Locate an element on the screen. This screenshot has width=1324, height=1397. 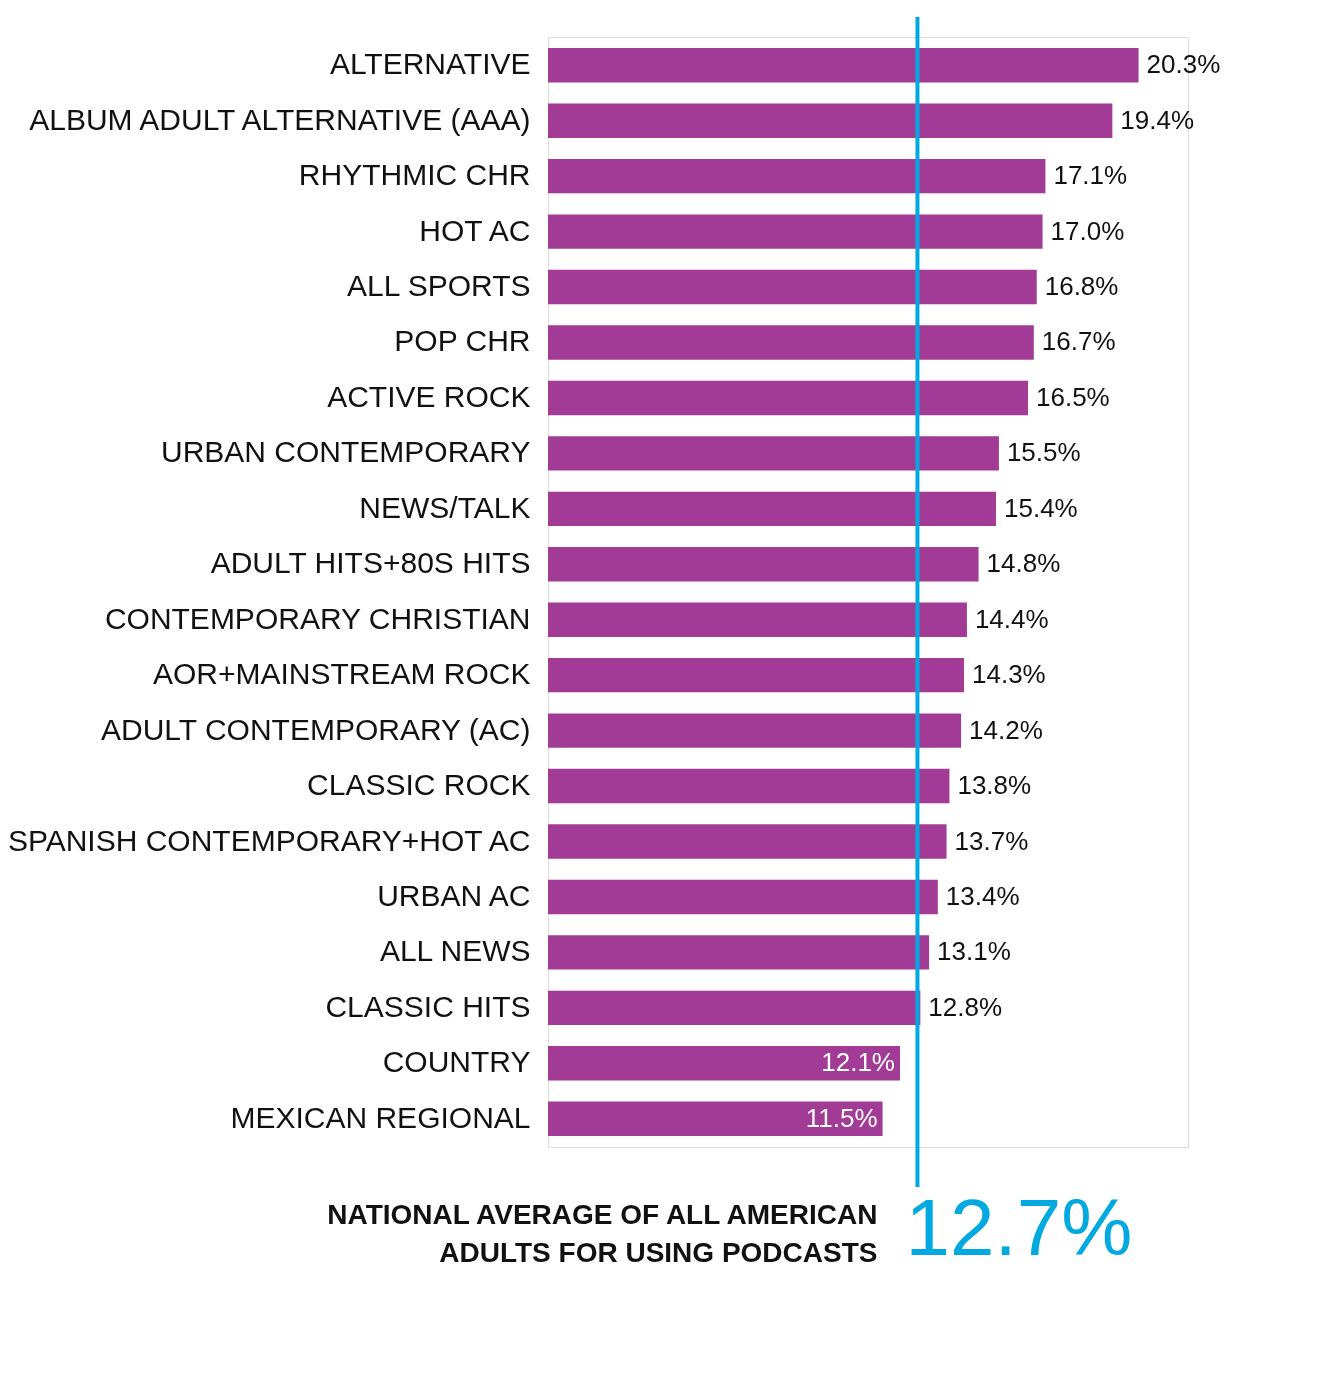
data-label: 14.4% is located at coordinates (1011, 618).